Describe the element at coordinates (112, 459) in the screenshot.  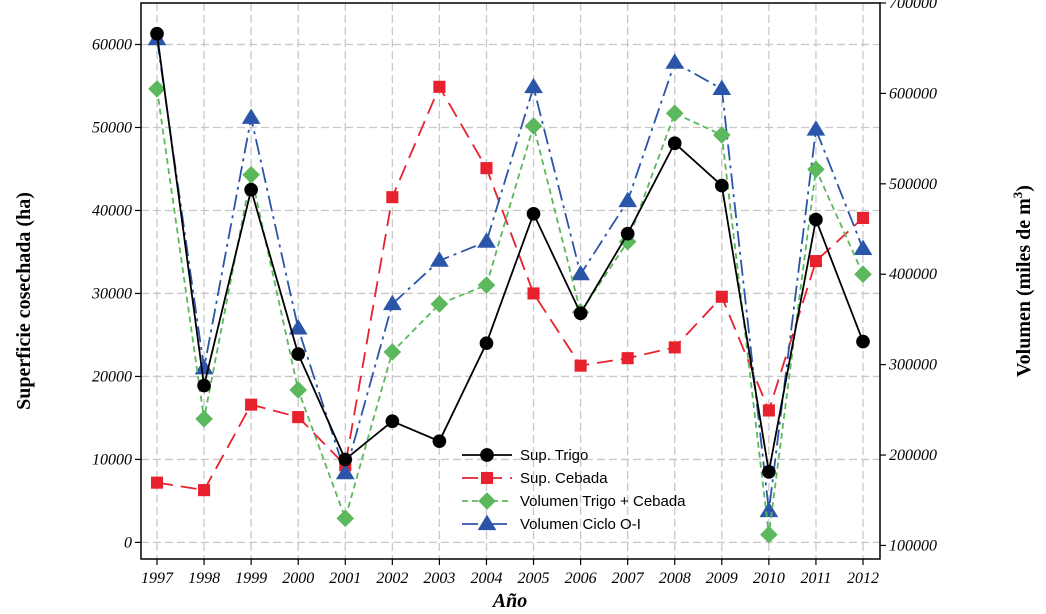
I see `left-tick-label: 10000` at that location.